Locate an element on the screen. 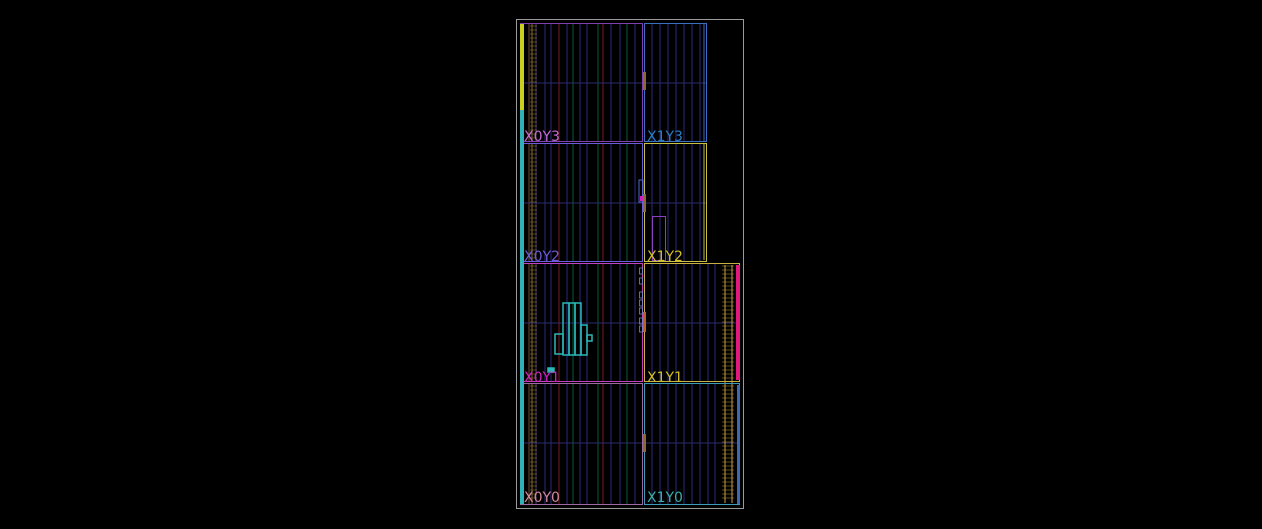 The width and height of the screenshot is (1262, 529). region-label-X1Y1: X1Y1 is located at coordinates (665, 378).